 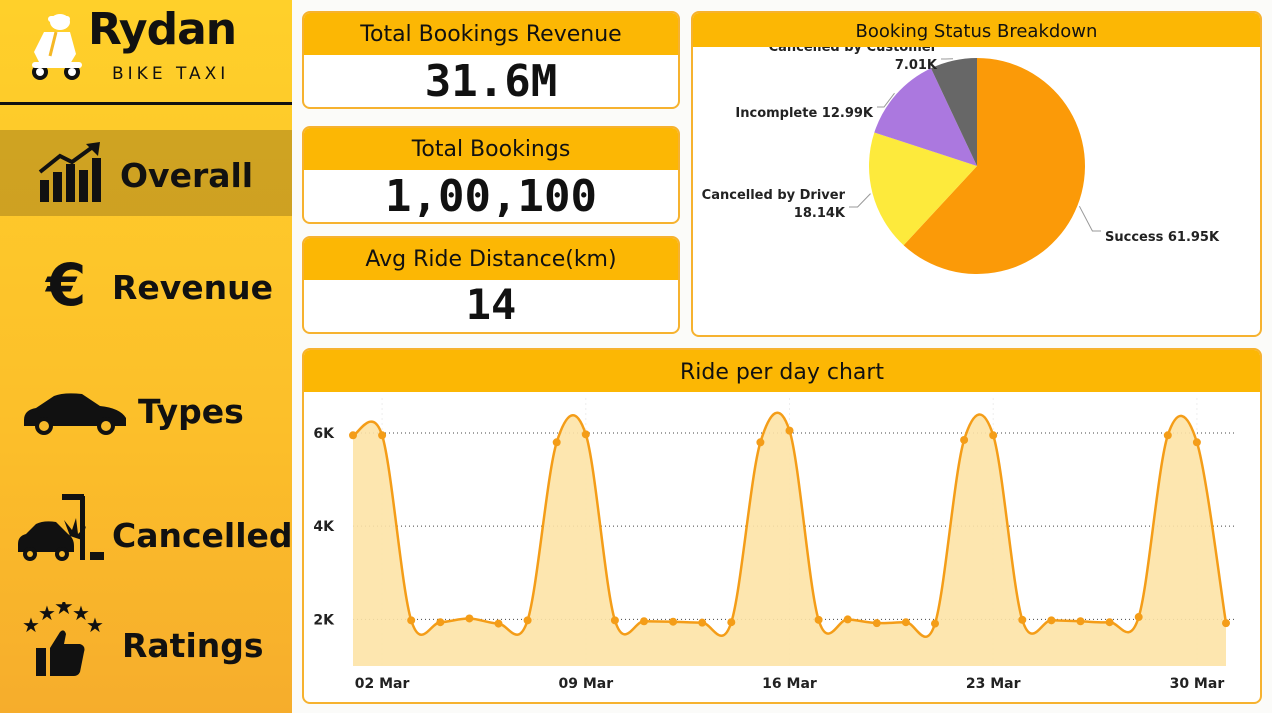 What do you see at coordinates (66, 285) in the screenshot?
I see `euro-icon: €` at bounding box center [66, 285].